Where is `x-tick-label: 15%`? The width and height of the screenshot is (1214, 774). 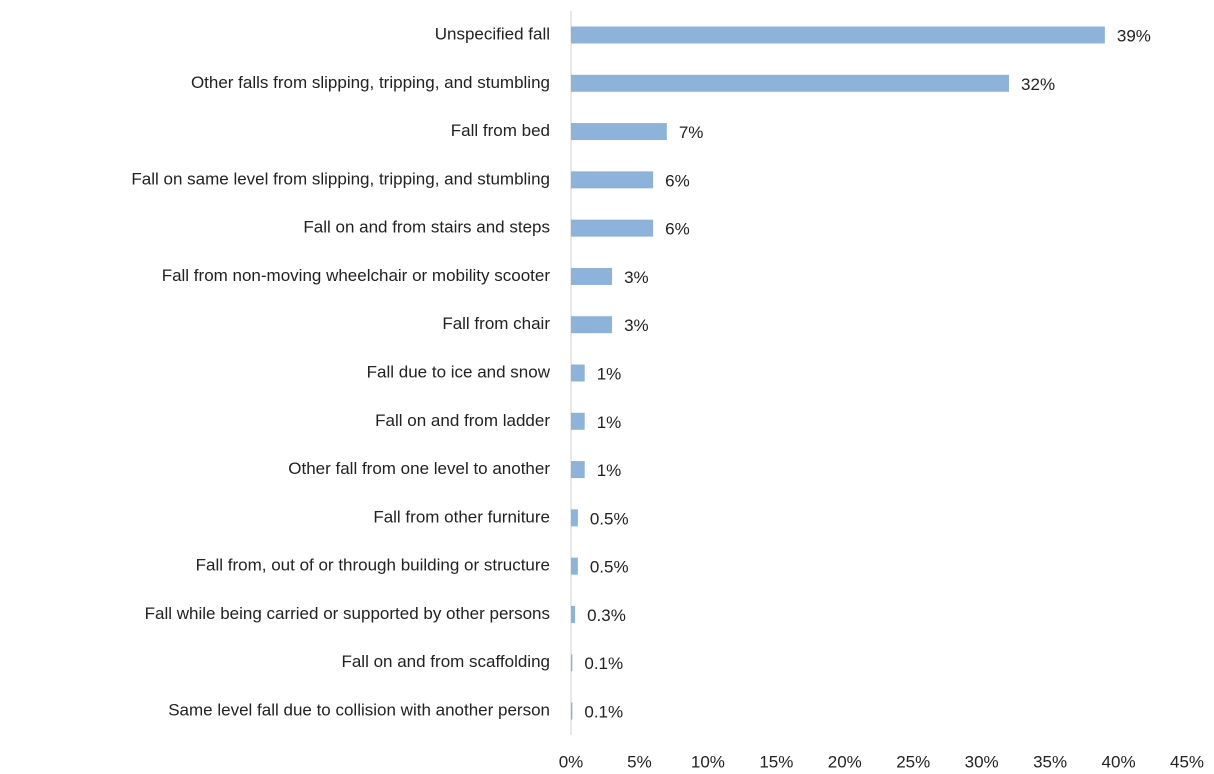 x-tick-label: 15% is located at coordinates (776, 761).